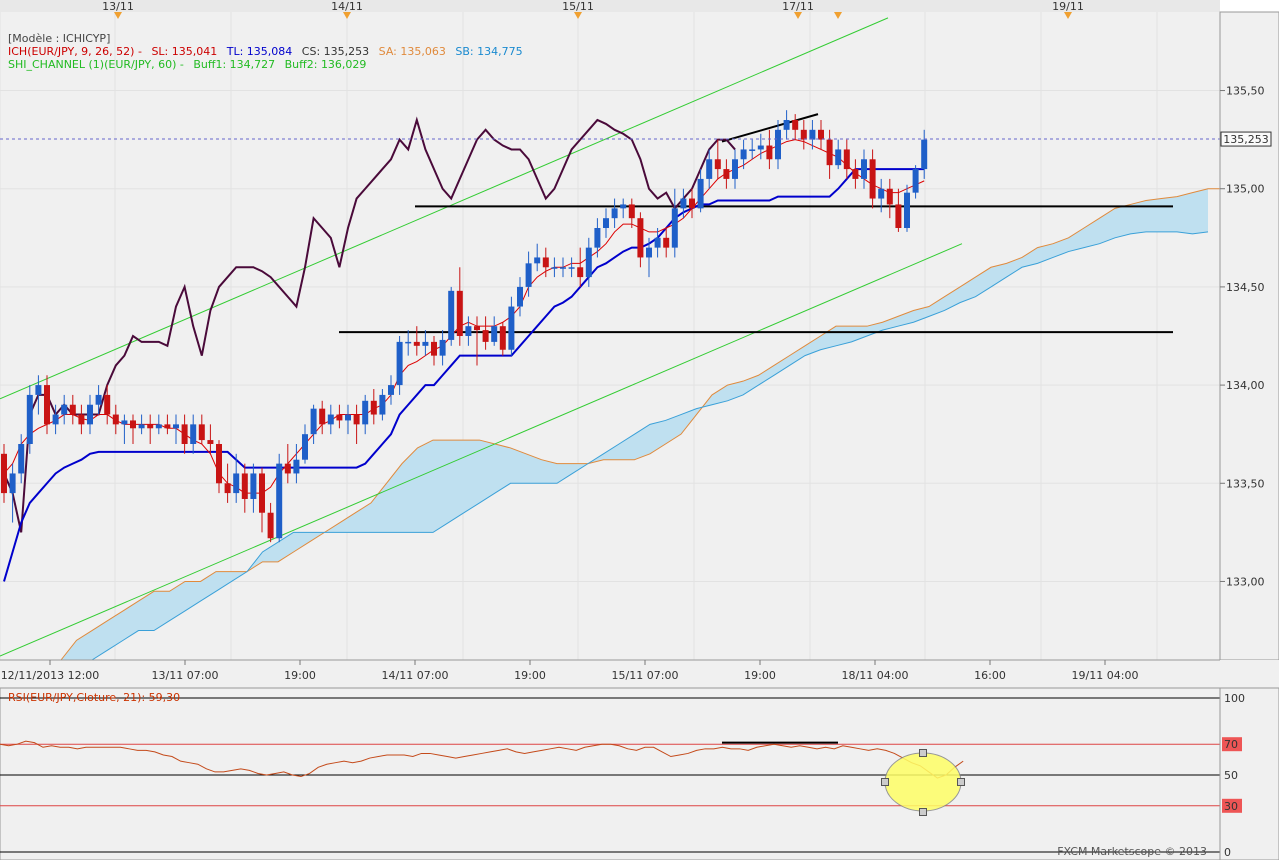 The image size is (1279, 860). Describe the element at coordinates (1231, 775) in the screenshot. I see `rsi-tick-label: 50` at that location.